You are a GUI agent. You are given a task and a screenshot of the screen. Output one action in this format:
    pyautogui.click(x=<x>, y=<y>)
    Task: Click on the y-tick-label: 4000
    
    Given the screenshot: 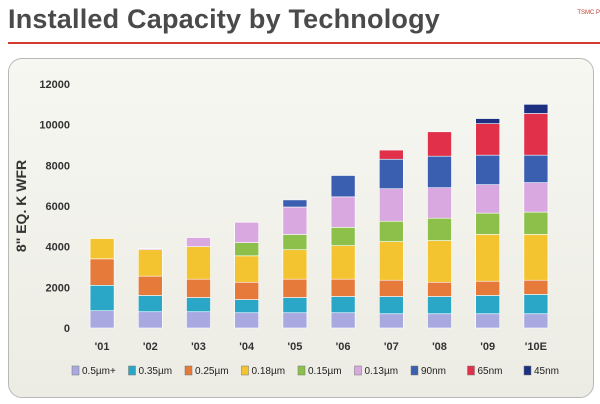 What is the action you would take?
    pyautogui.click(x=58, y=248)
    